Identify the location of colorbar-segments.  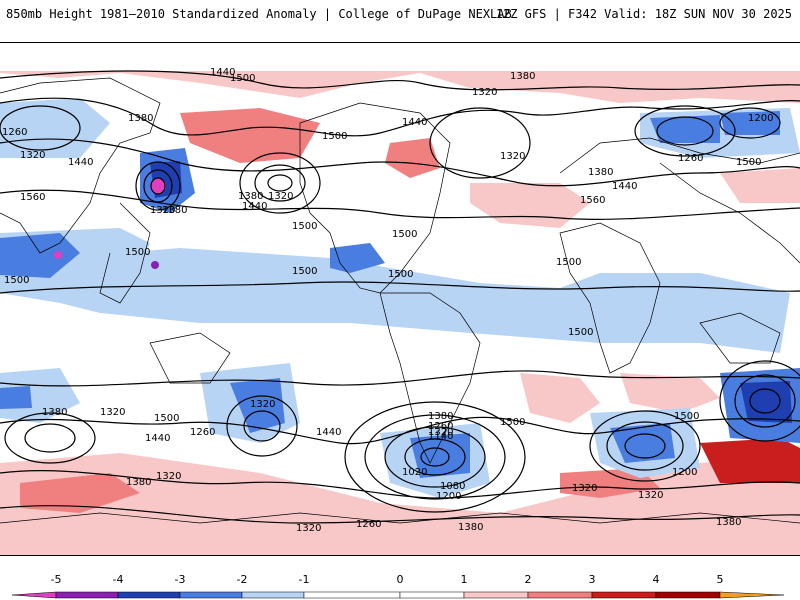
(398, 595).